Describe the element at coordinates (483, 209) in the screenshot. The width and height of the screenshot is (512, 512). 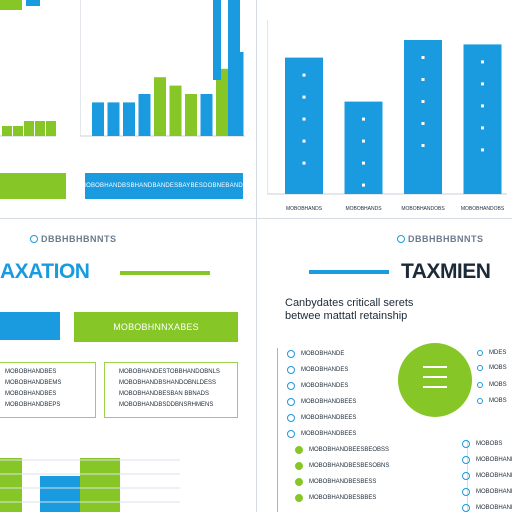
I see `x-tick-label: MOBOBHANDOBS` at that location.